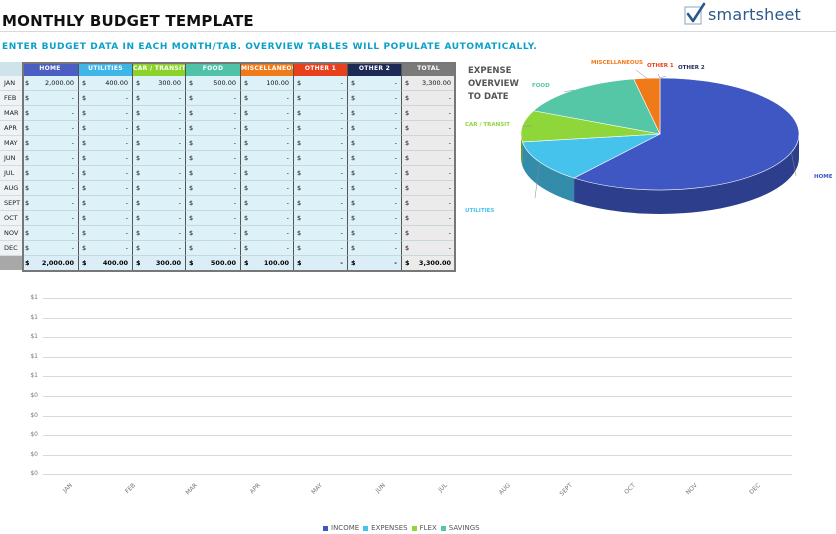  What do you see at coordinates (50, 69) in the screenshot?
I see `column-header-home: HOME` at bounding box center [50, 69].